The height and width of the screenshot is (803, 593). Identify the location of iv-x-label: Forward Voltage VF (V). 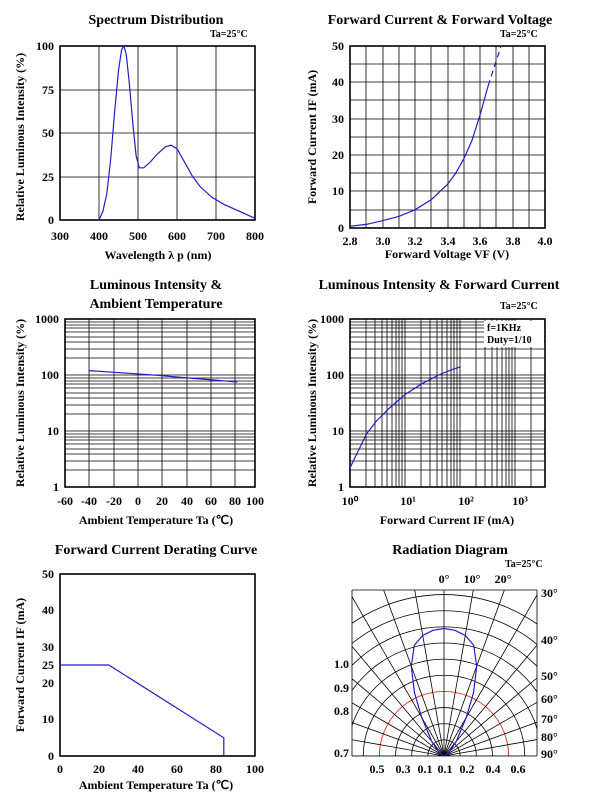
(447, 254).